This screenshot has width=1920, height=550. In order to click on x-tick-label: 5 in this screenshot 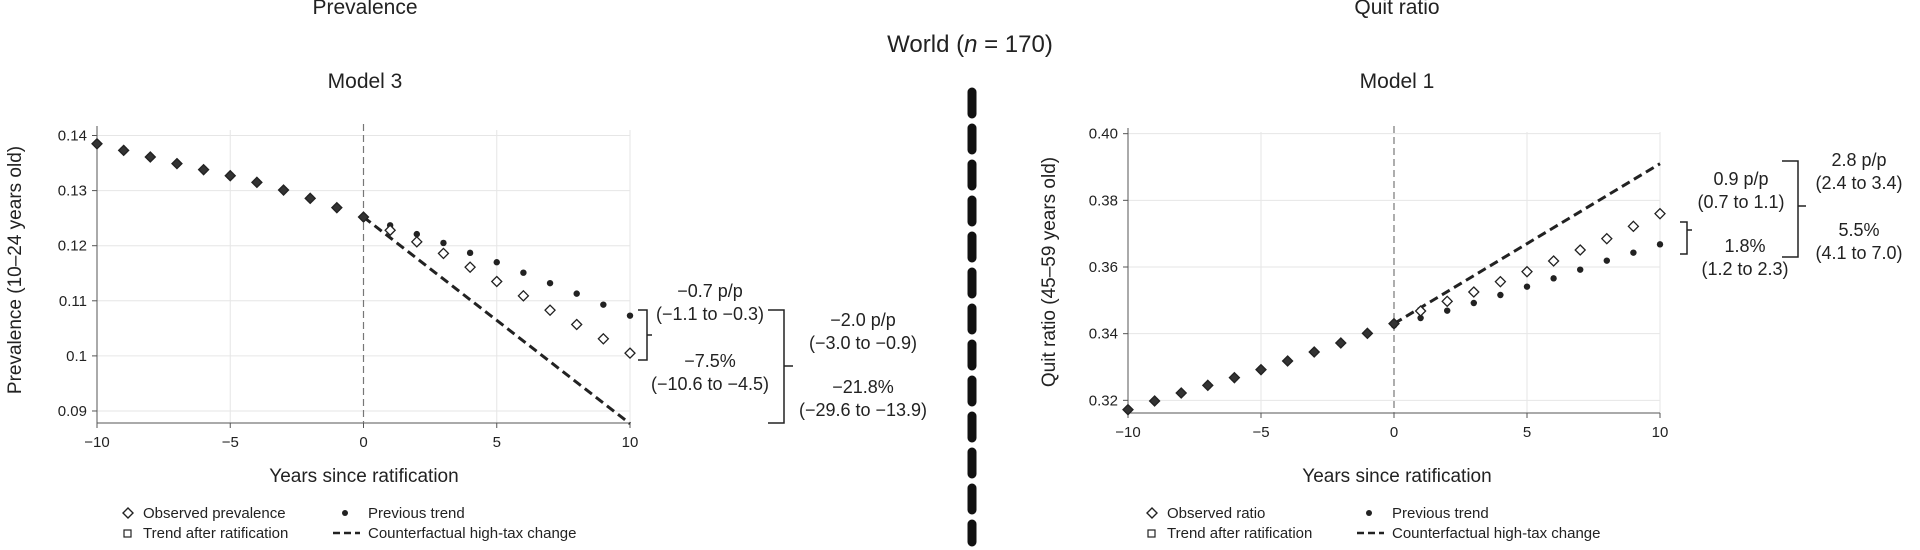, I will do `click(497, 442)`.